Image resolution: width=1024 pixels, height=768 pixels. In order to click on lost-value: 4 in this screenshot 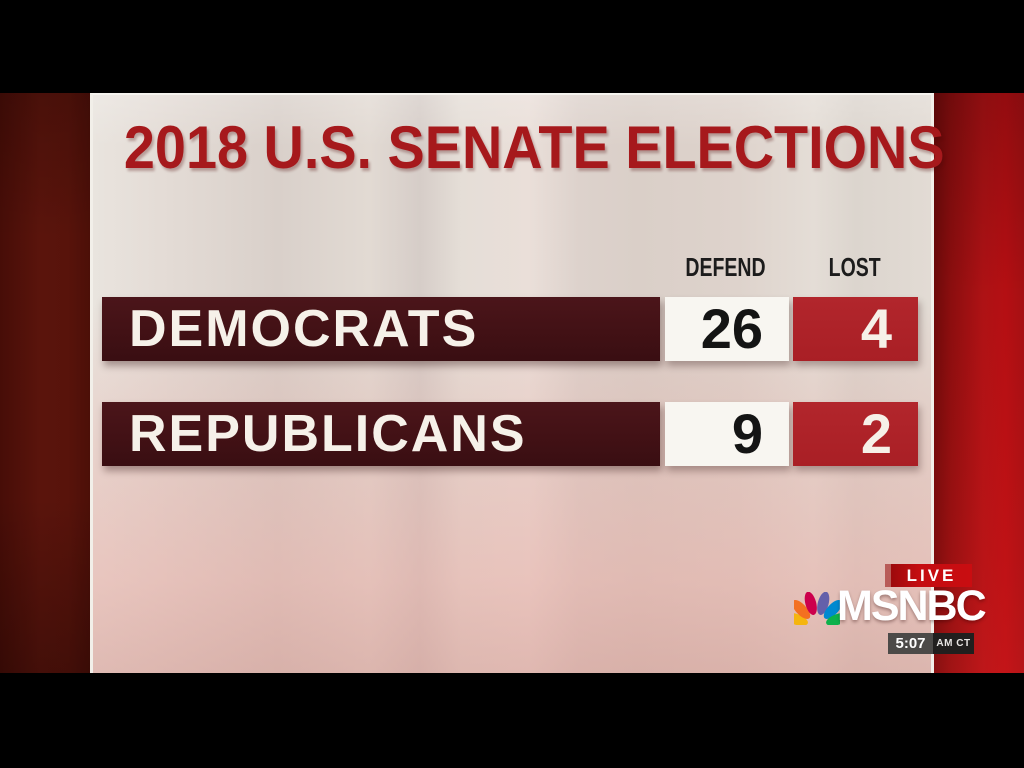, I will do `click(855, 329)`.